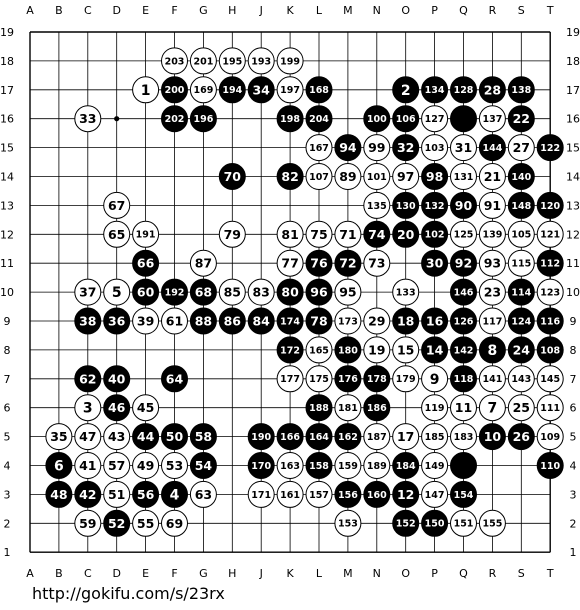  What do you see at coordinates (319, 350) in the screenshot?
I see `white-stone: 165` at bounding box center [319, 350].